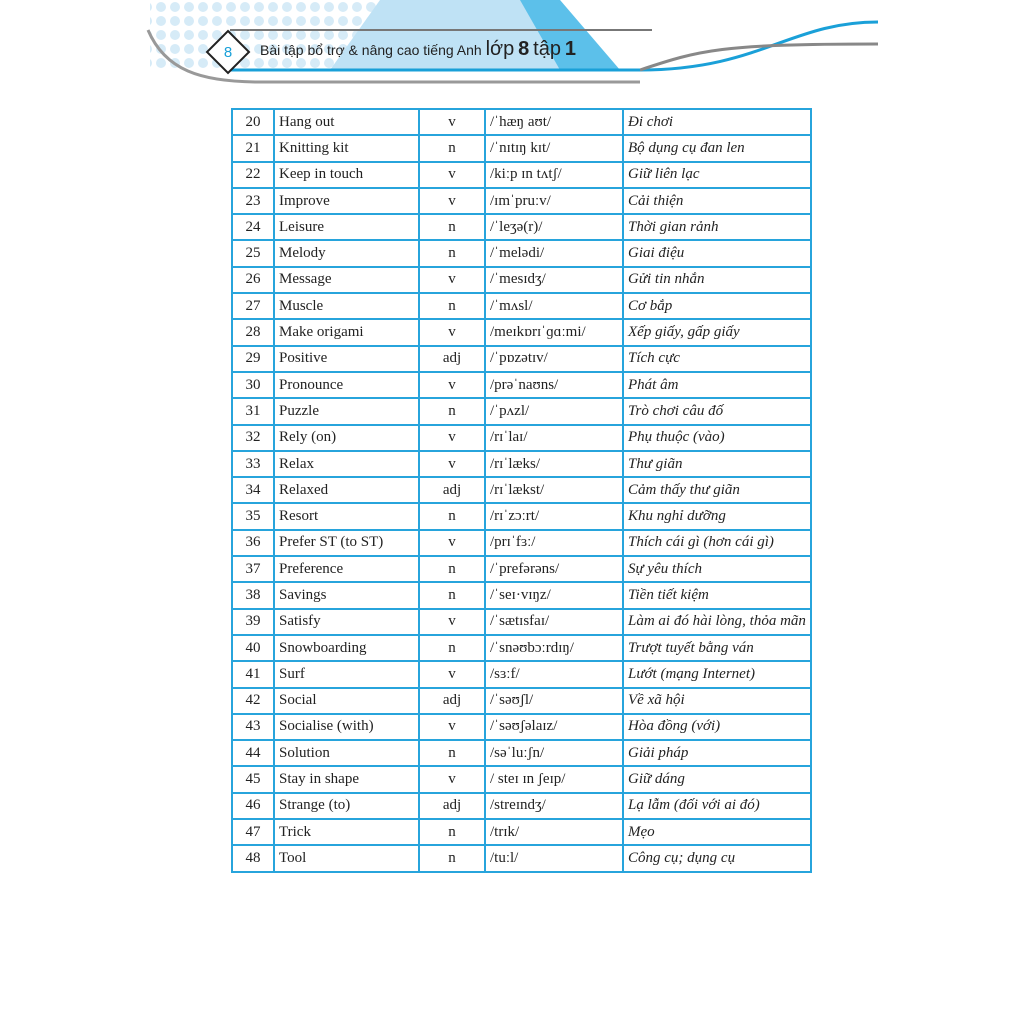 This screenshot has height=1024, width=1024. I want to click on row-number-cell: 47, so click(253, 832).